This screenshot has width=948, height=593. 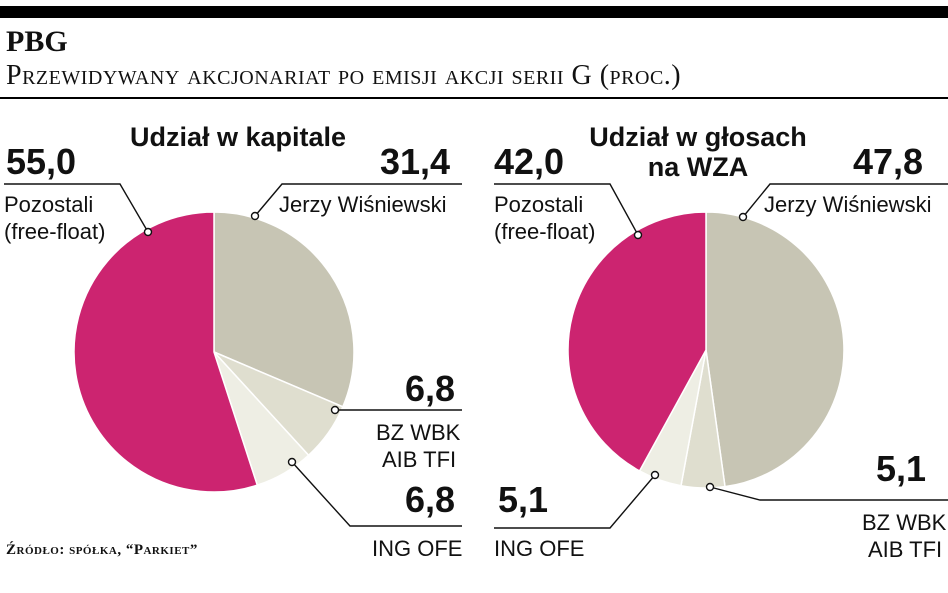 I want to click on chart2-leader-bzwbk-dot, so click(x=710, y=487).